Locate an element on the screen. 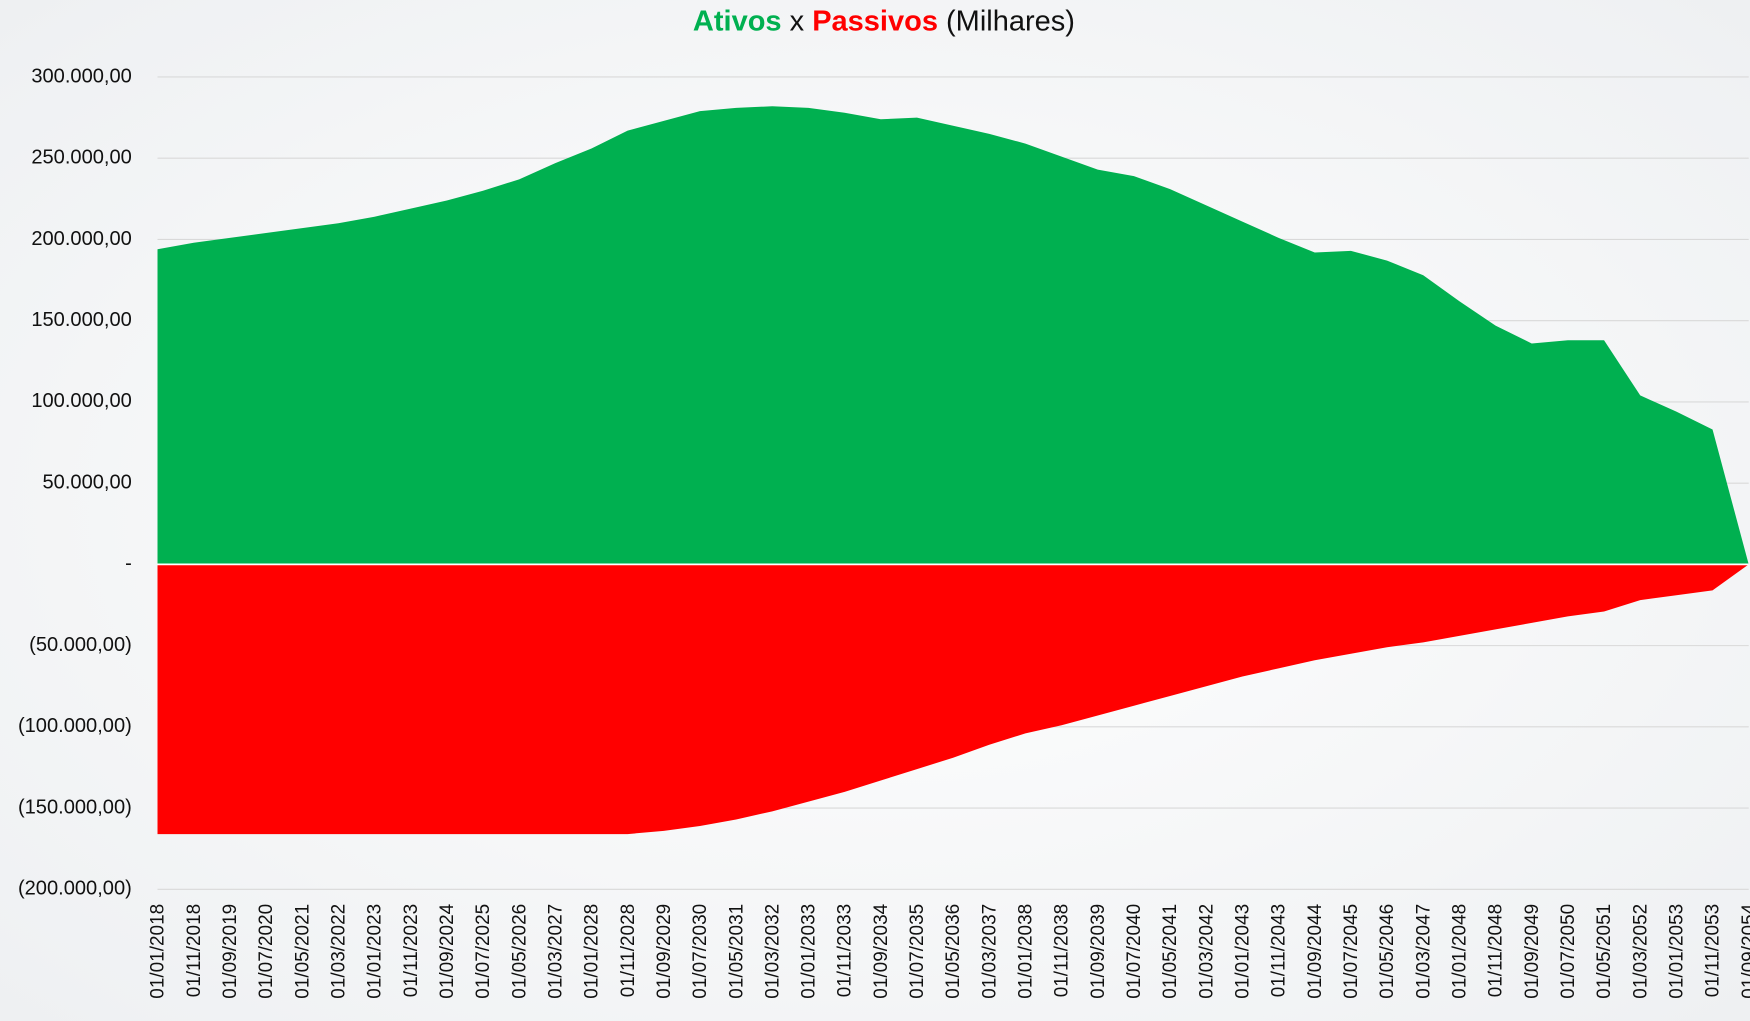 This screenshot has width=1750, height=1021. x-tick-label: 01/01/2033 is located at coordinates (809, 951).